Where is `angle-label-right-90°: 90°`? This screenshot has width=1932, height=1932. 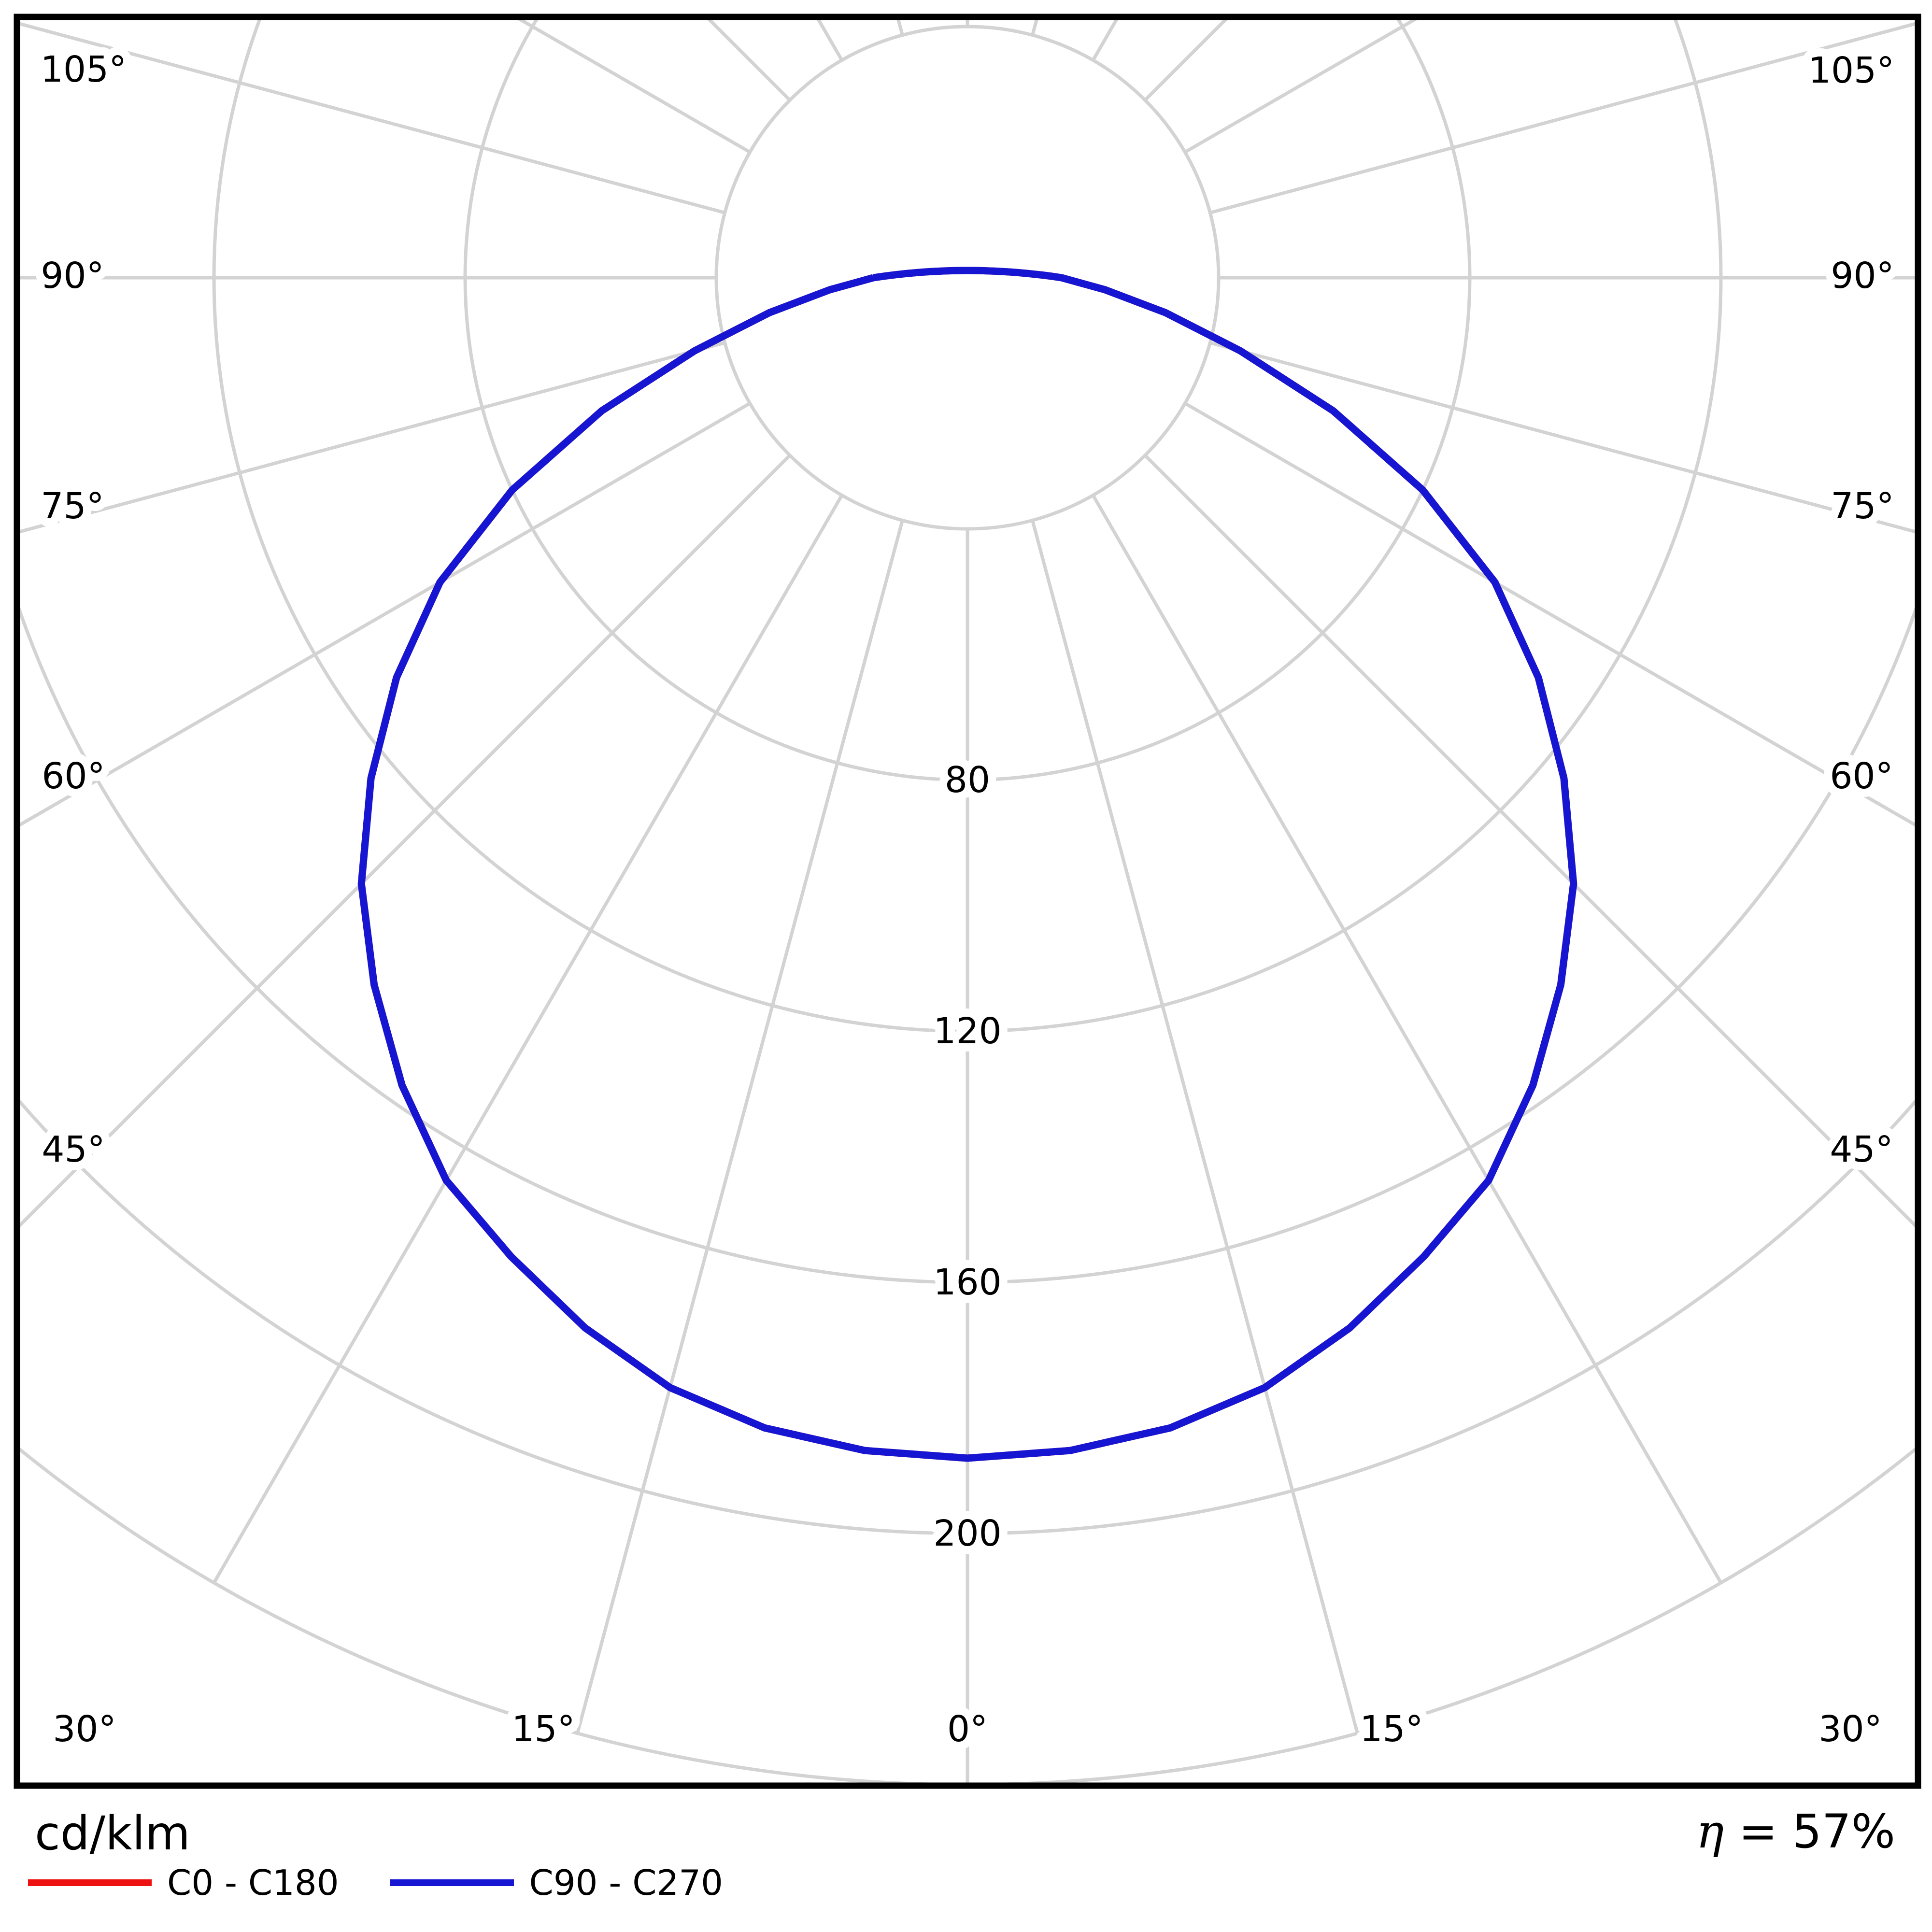 angle-label-right-90°: 90° is located at coordinates (1862, 276).